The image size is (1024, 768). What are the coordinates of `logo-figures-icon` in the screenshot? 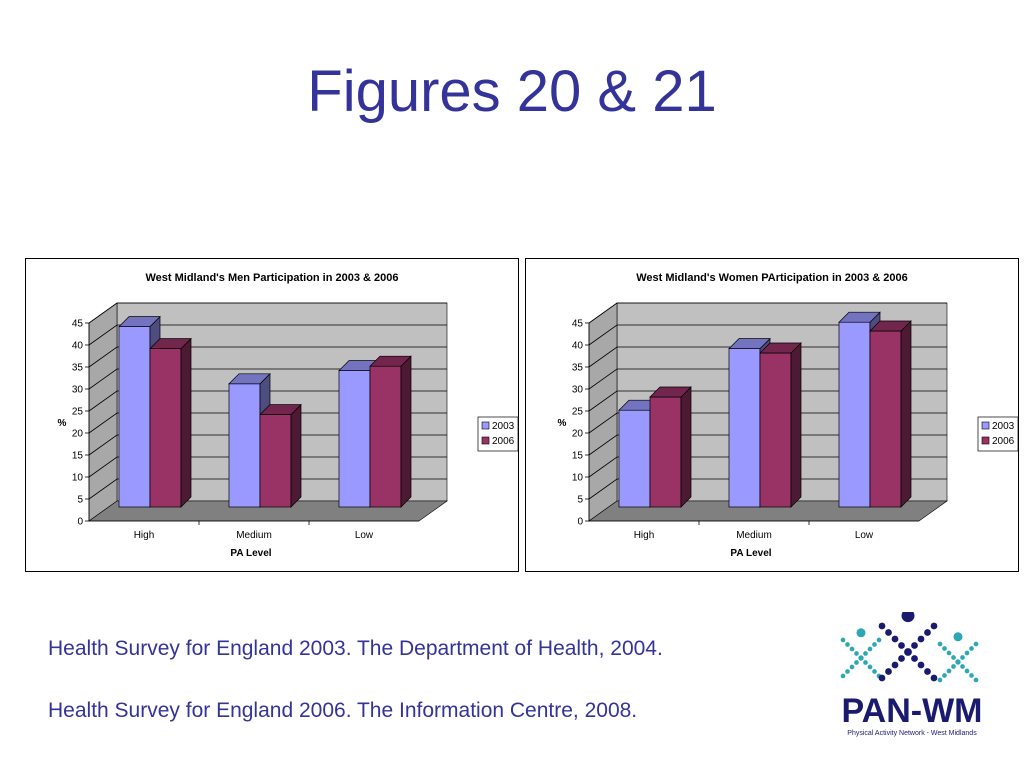 It's located at (909, 646).